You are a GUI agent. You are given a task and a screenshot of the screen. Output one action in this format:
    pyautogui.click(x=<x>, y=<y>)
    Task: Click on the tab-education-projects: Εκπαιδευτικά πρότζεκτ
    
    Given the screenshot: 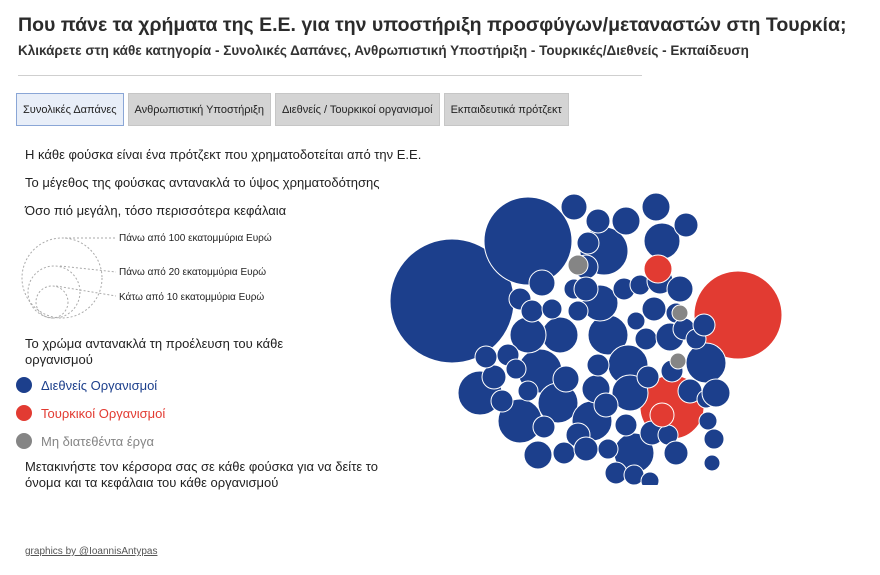 What is the action you would take?
    pyautogui.click(x=506, y=109)
    